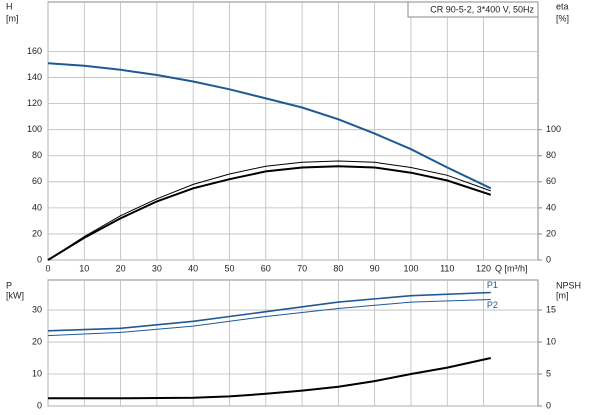  I want to click on y2-axis-unit: [%], so click(562, 18).